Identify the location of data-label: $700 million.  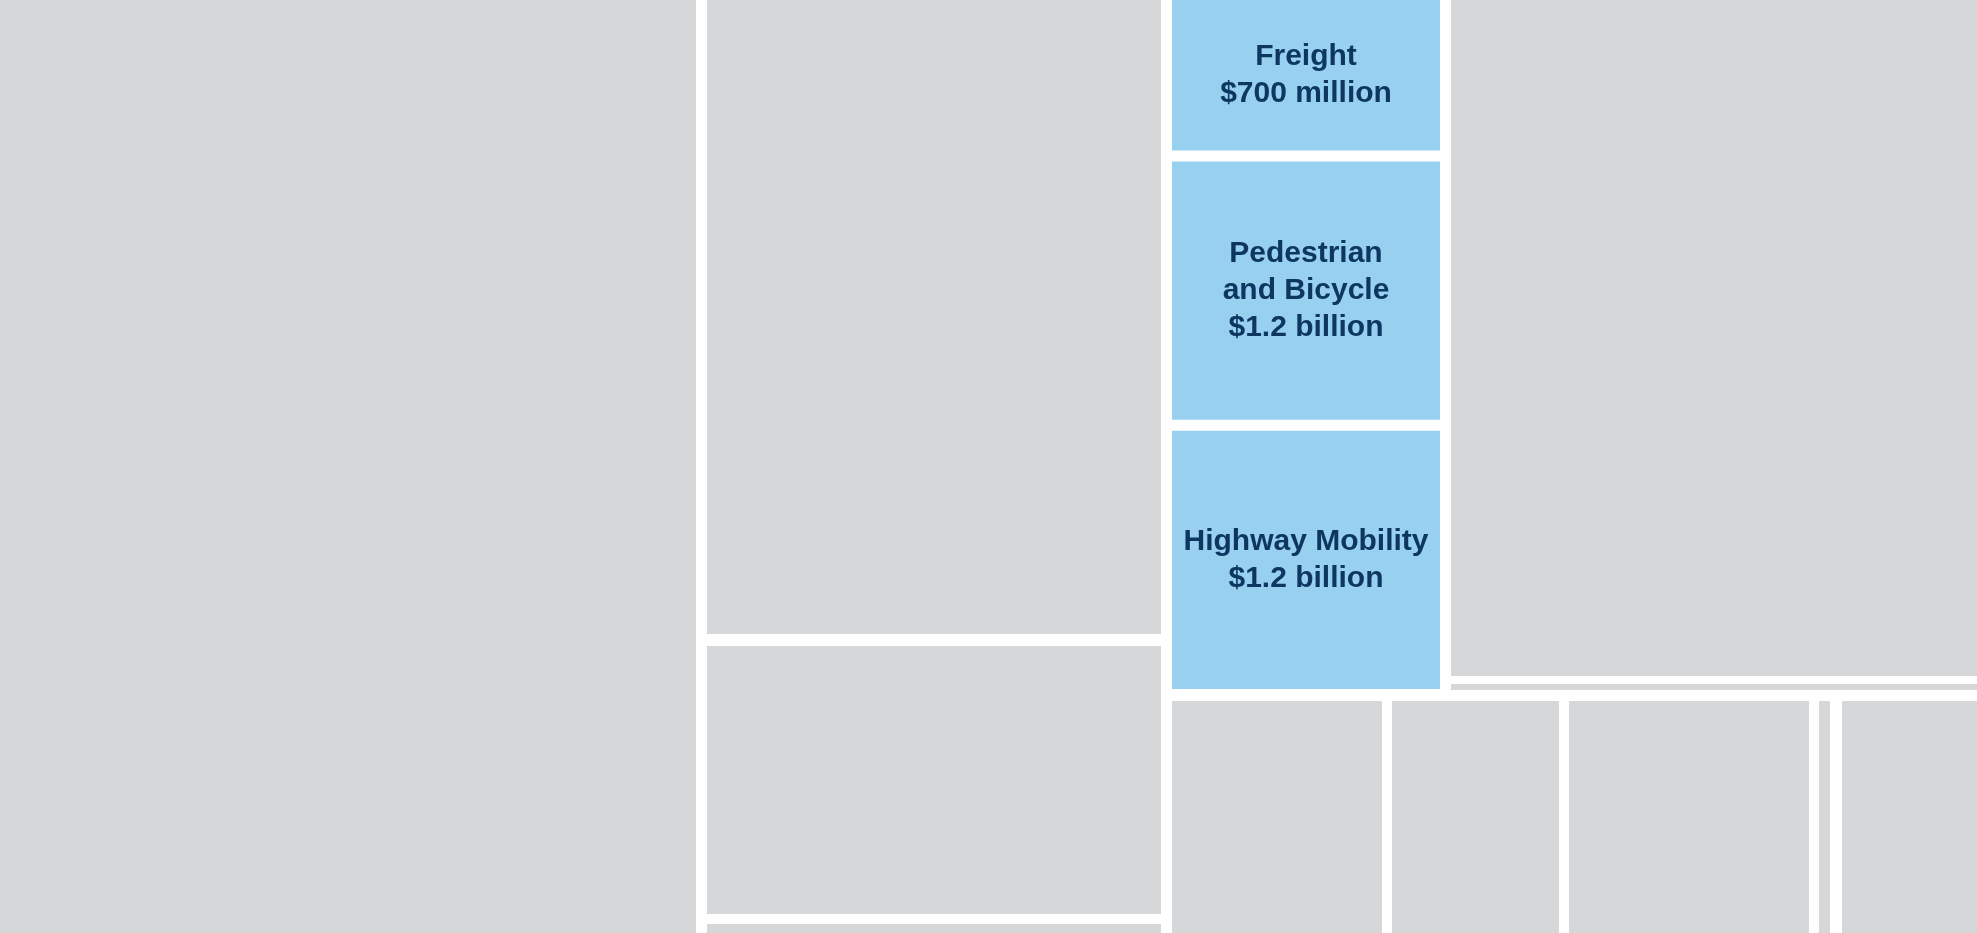
(1306, 92).